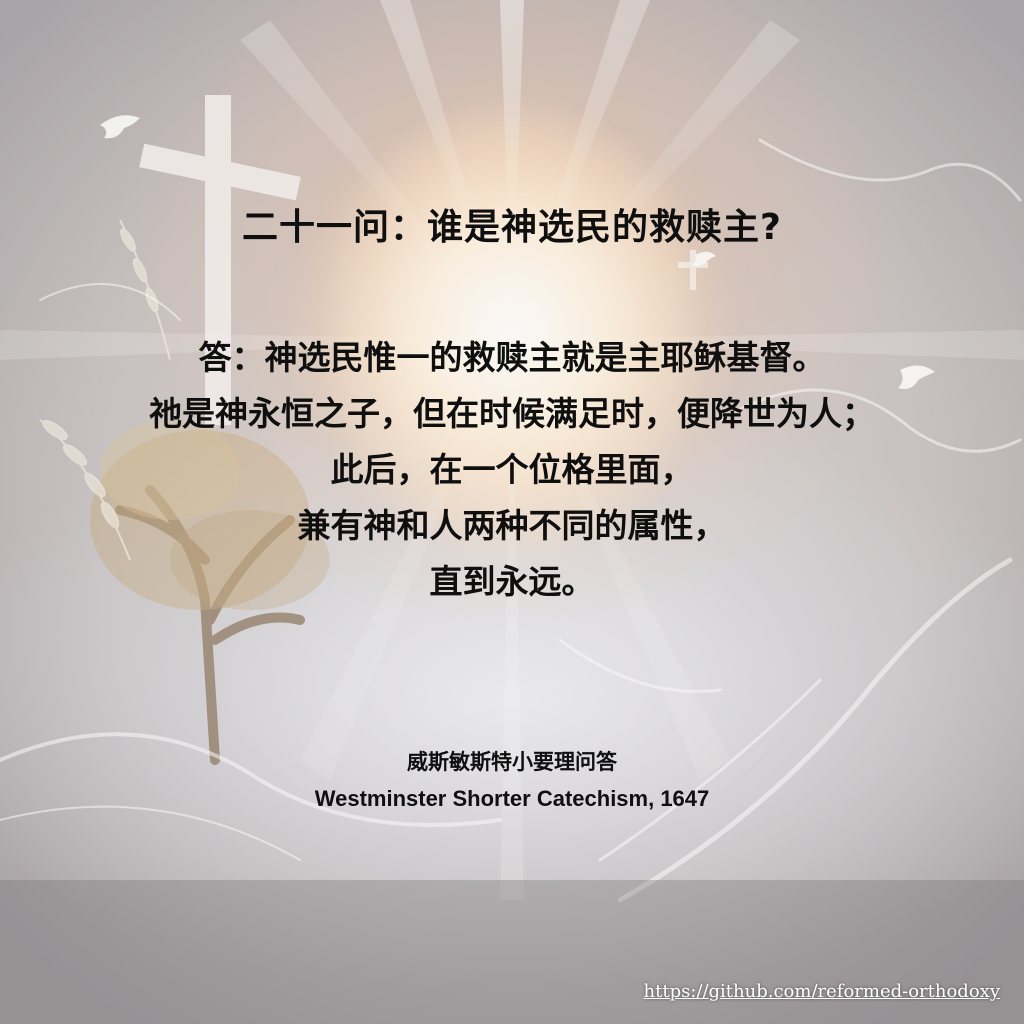 The image size is (1024, 1024). Describe the element at coordinates (512, 413) in the screenshot. I see `answer-line: 祂是神永恒之子，但在时候满足时，便降世为人；` at that location.